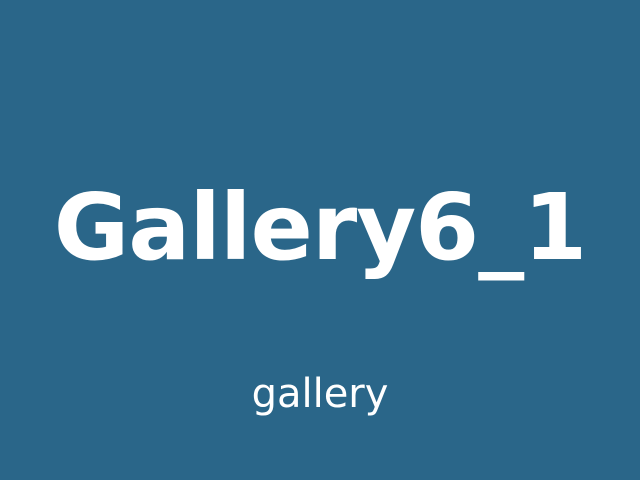  Describe the element at coordinates (320, 394) in the screenshot. I see `image-caption: gallery` at that location.